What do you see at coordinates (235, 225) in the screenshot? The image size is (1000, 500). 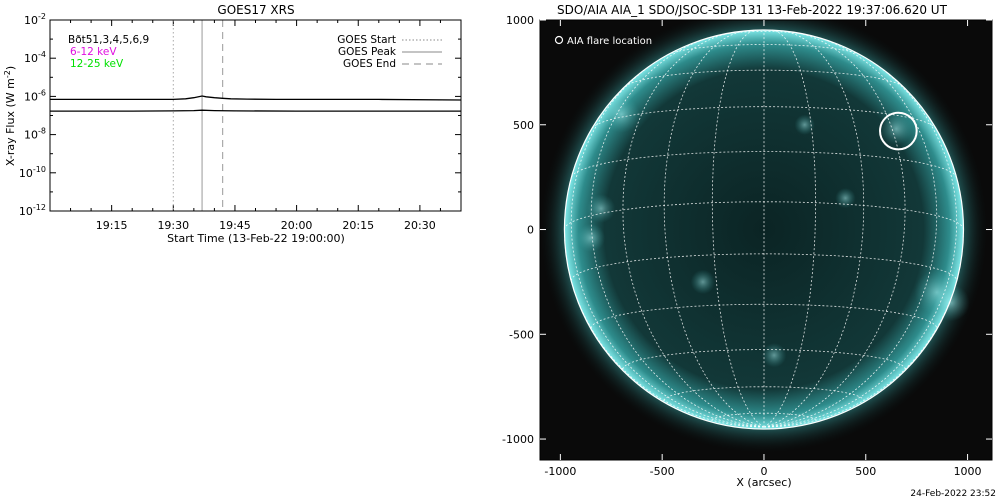 I see `goes-x-tick-label: 19:45` at bounding box center [235, 225].